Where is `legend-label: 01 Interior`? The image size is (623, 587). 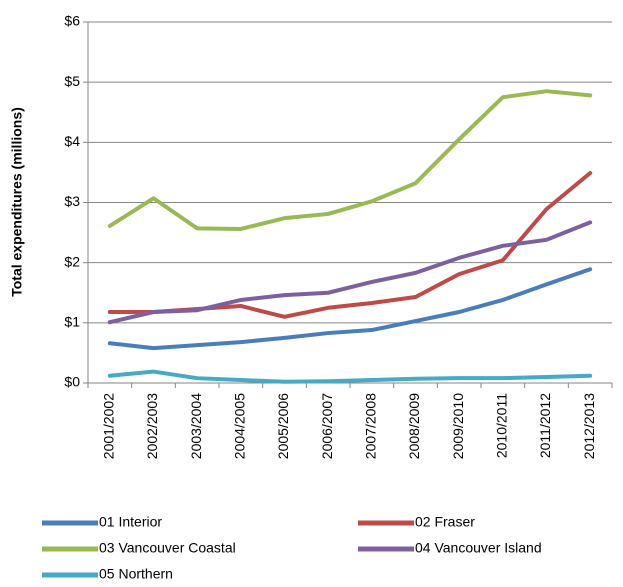 legend-label: 01 Interior is located at coordinates (130, 522).